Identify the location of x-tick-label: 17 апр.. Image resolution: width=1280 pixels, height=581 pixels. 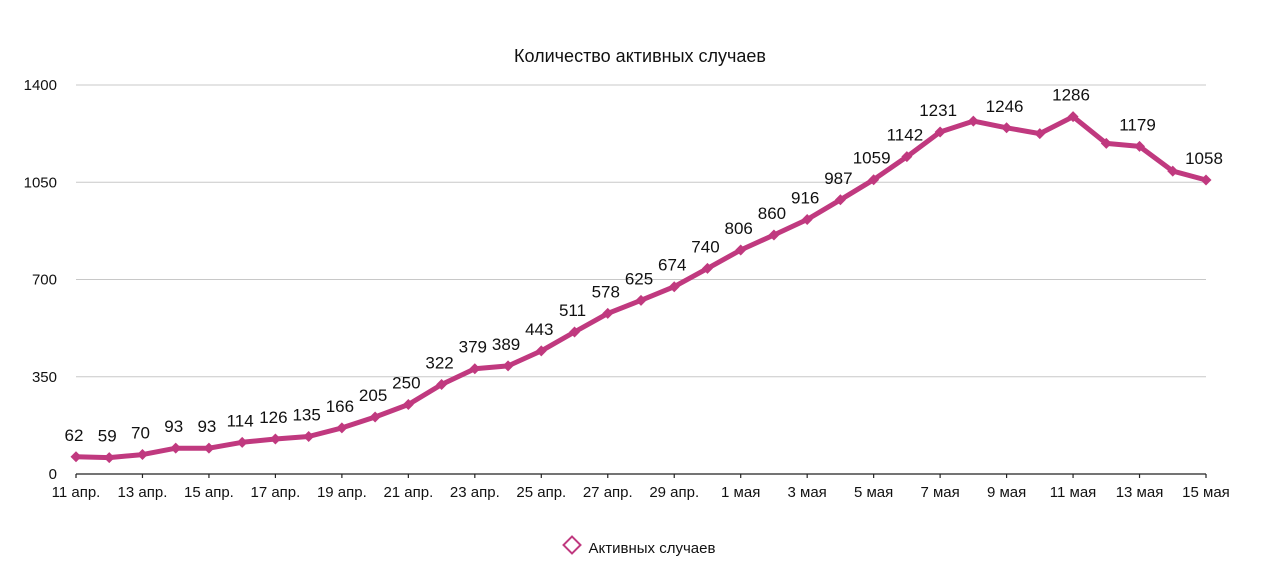
(275, 492).